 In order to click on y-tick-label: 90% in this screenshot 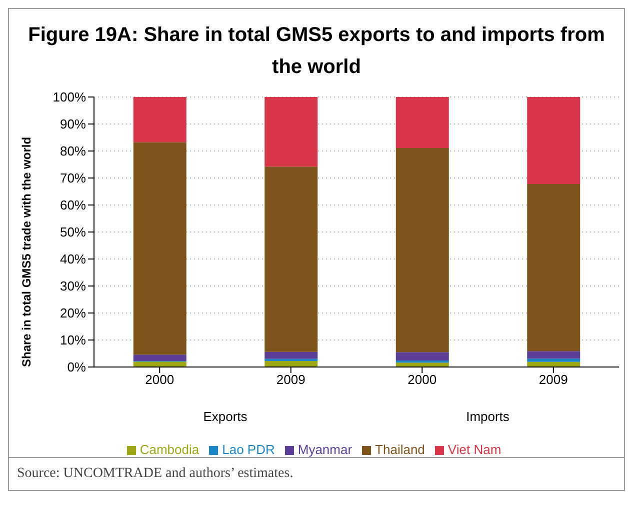, I will do `click(73, 124)`.